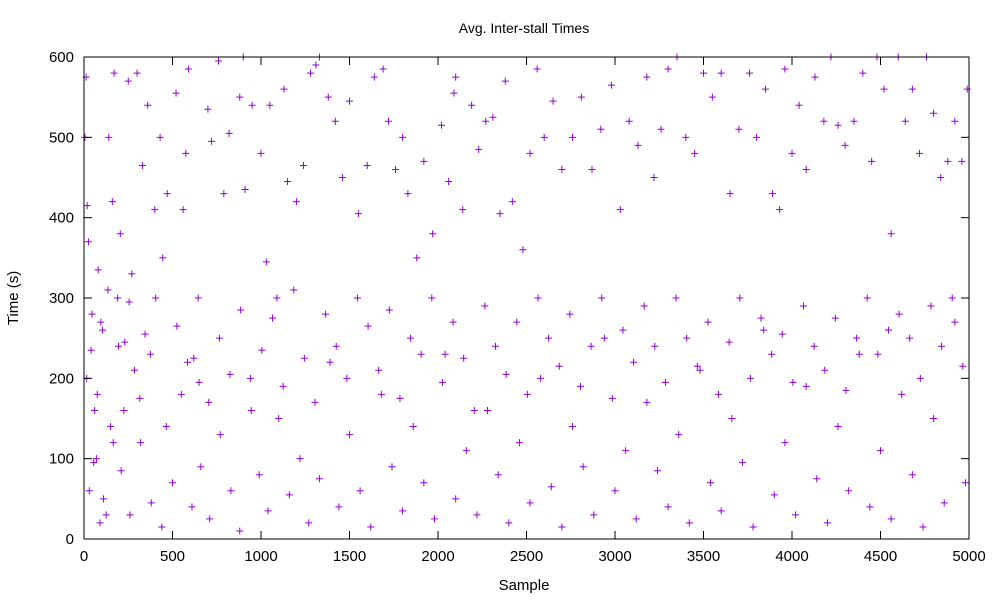 The height and width of the screenshot is (605, 1000). What do you see at coordinates (703, 556) in the screenshot?
I see `x-tick-label: 3500` at bounding box center [703, 556].